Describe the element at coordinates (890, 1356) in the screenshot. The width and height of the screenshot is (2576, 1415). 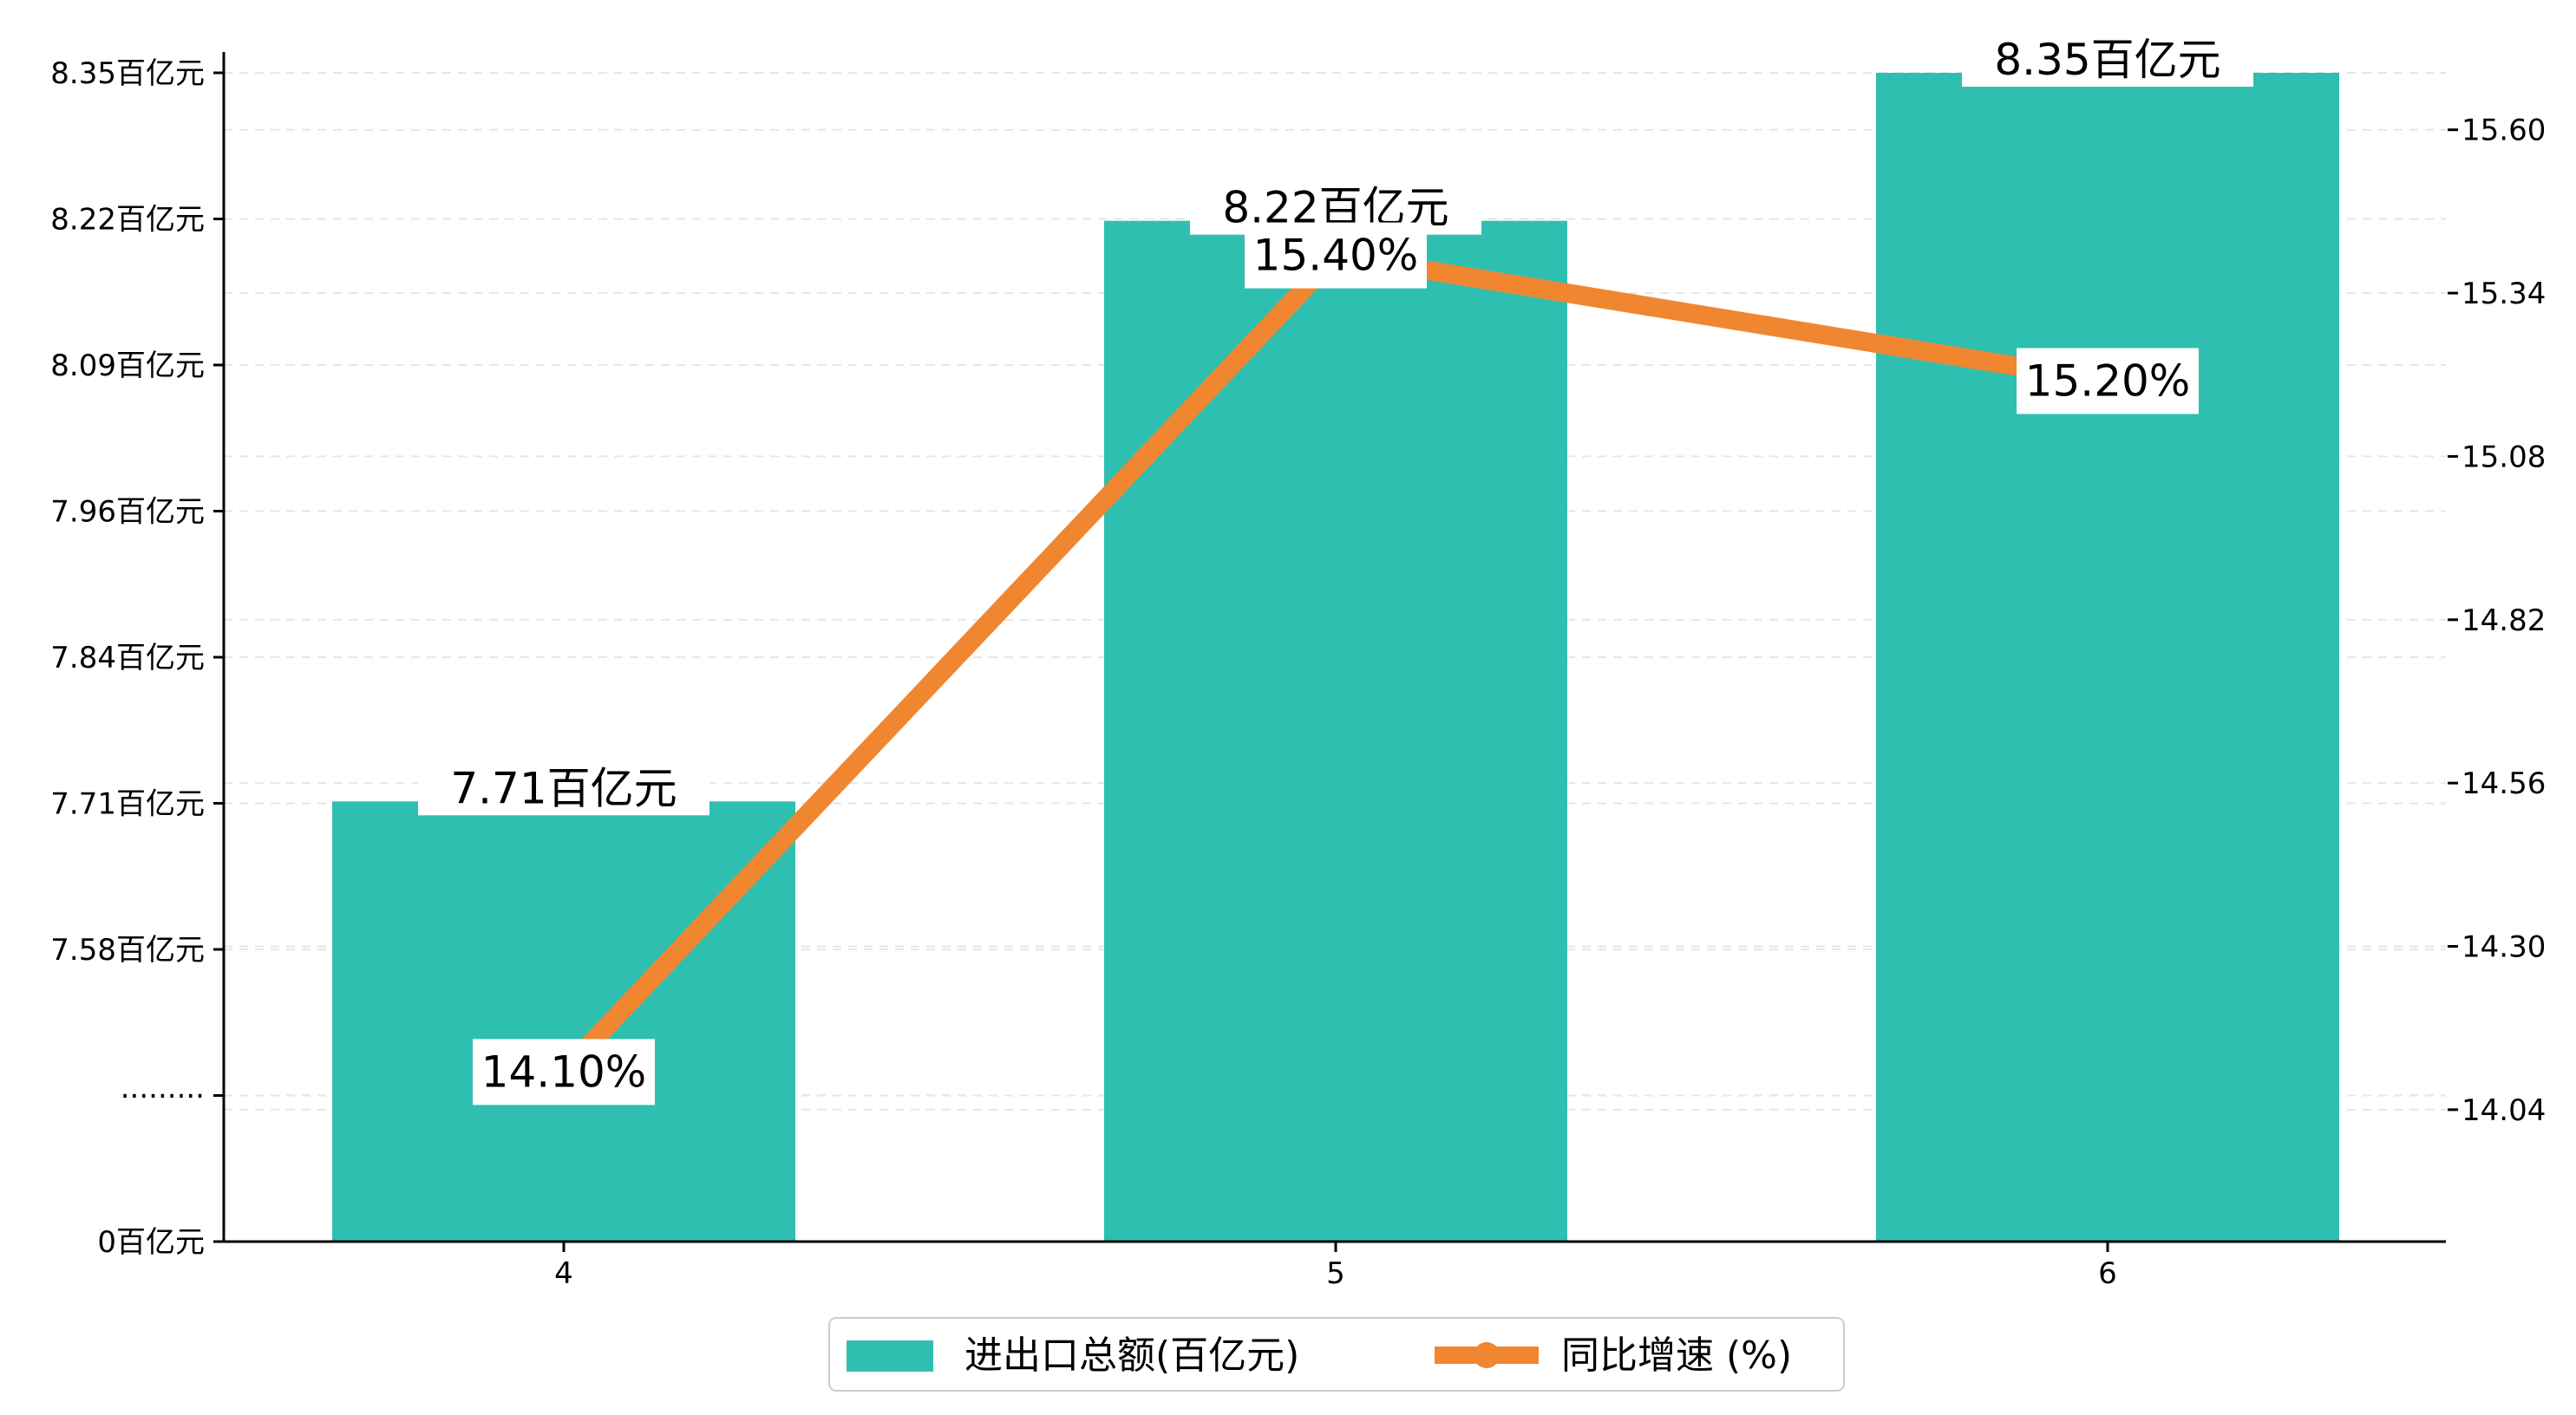
I see `legend-bar-swatch` at that location.